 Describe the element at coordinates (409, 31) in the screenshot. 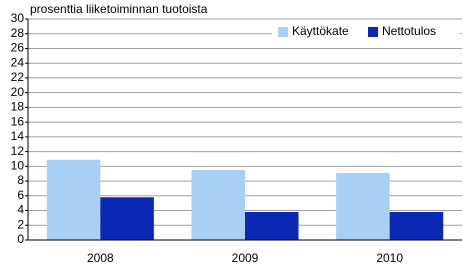

I see `legend-label: Nettotulos` at that location.